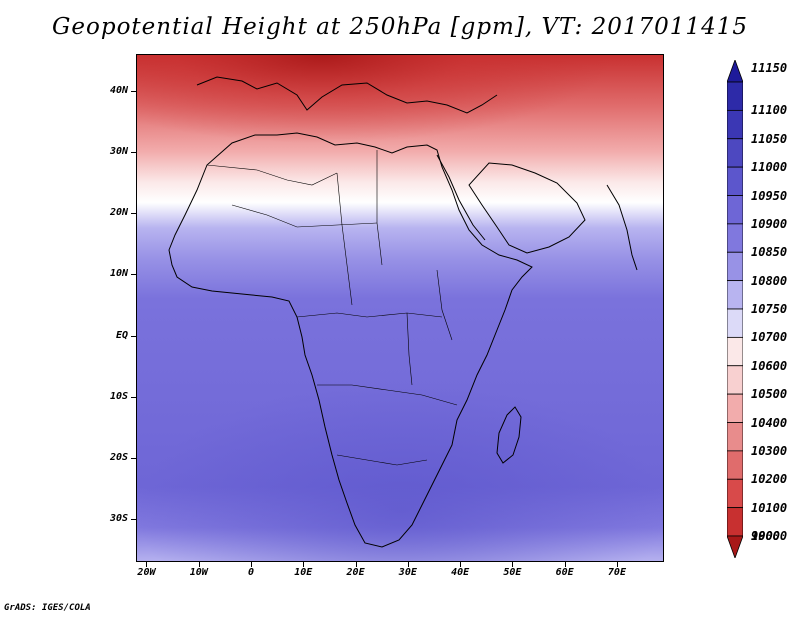 This screenshot has width=800, height=618. What do you see at coordinates (769, 309) in the screenshot?
I see `colorbar-level-label: 10750` at bounding box center [769, 309].